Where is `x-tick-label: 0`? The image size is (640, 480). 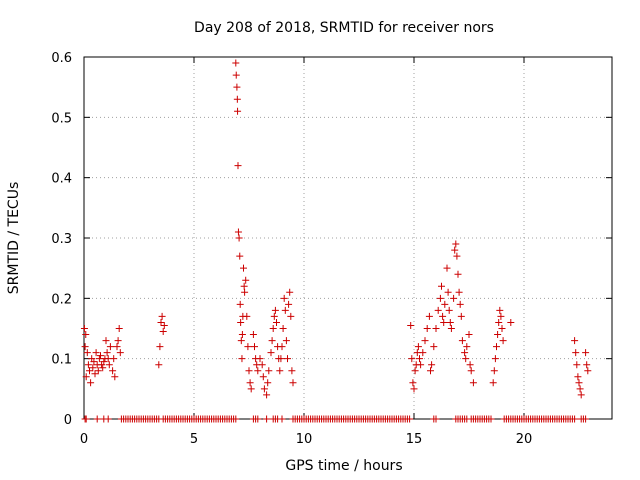
x-tick-label: 0 is located at coordinates (84, 439).